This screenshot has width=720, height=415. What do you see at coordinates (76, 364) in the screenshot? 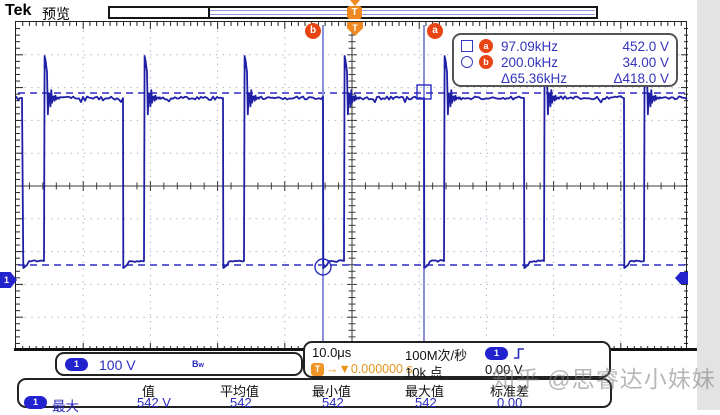
I see `channel1-badge: 1` at bounding box center [76, 364].